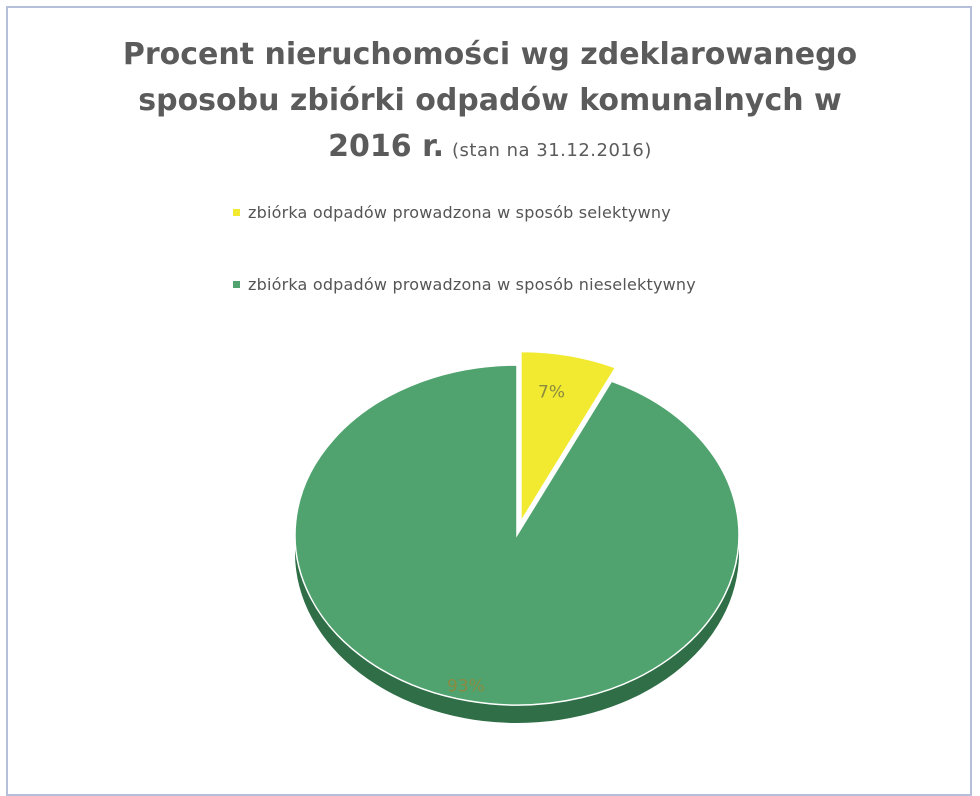  What do you see at coordinates (466, 687) in the screenshot?
I see `data-label-nonselective: 93%` at bounding box center [466, 687].